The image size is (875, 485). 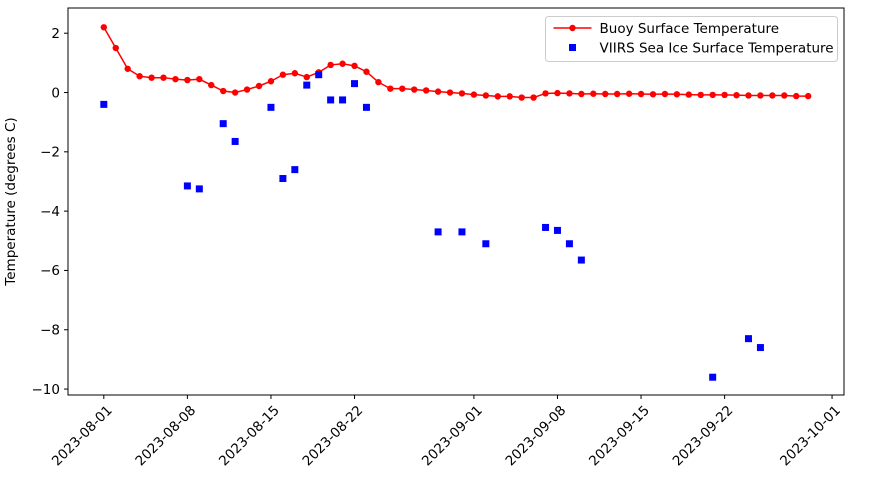 What do you see at coordinates (572, 47) in the screenshot?
I see `legend-square-marker-icon` at bounding box center [572, 47].